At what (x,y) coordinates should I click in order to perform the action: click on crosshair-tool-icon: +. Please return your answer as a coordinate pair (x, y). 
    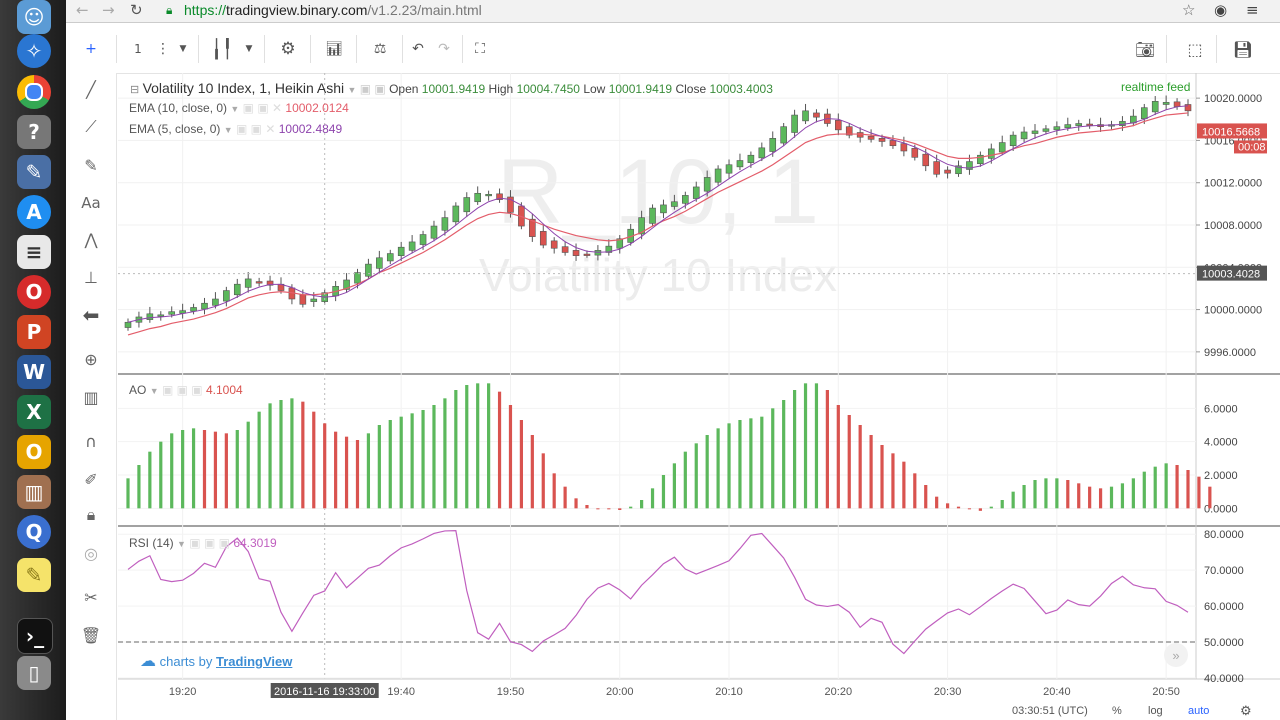
    Looking at the image, I should click on (91, 49).